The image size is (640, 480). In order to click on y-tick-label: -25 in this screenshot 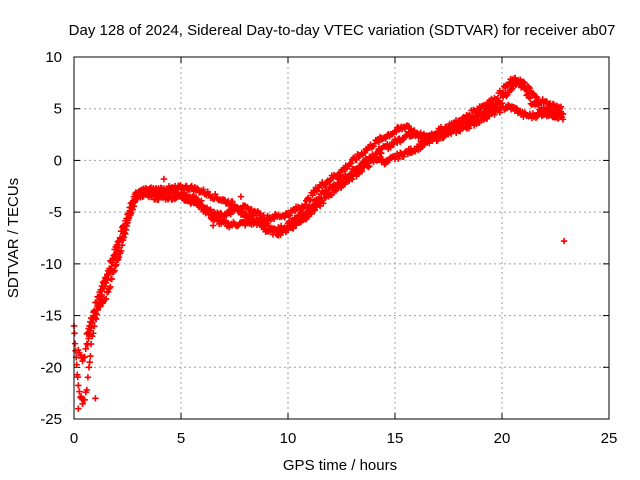, I will do `click(51, 419)`.